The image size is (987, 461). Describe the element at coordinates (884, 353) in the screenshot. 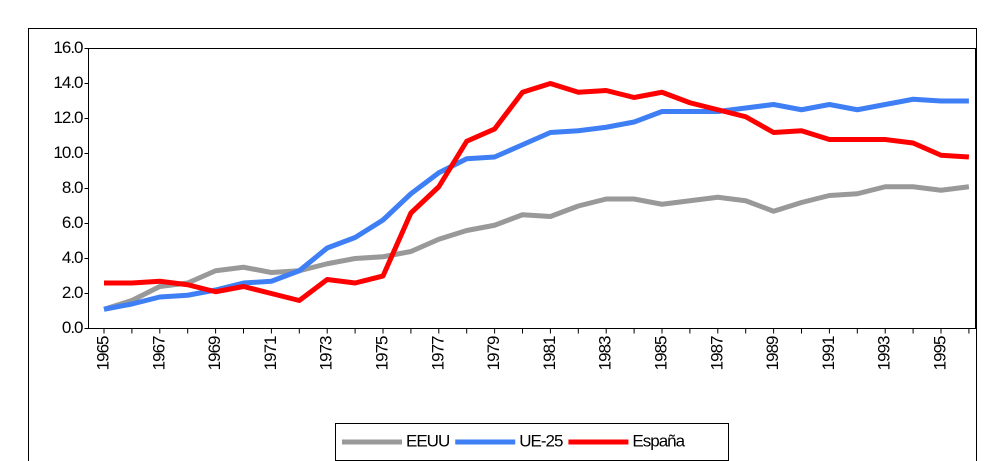

I see `x-tick-label: 1993` at that location.